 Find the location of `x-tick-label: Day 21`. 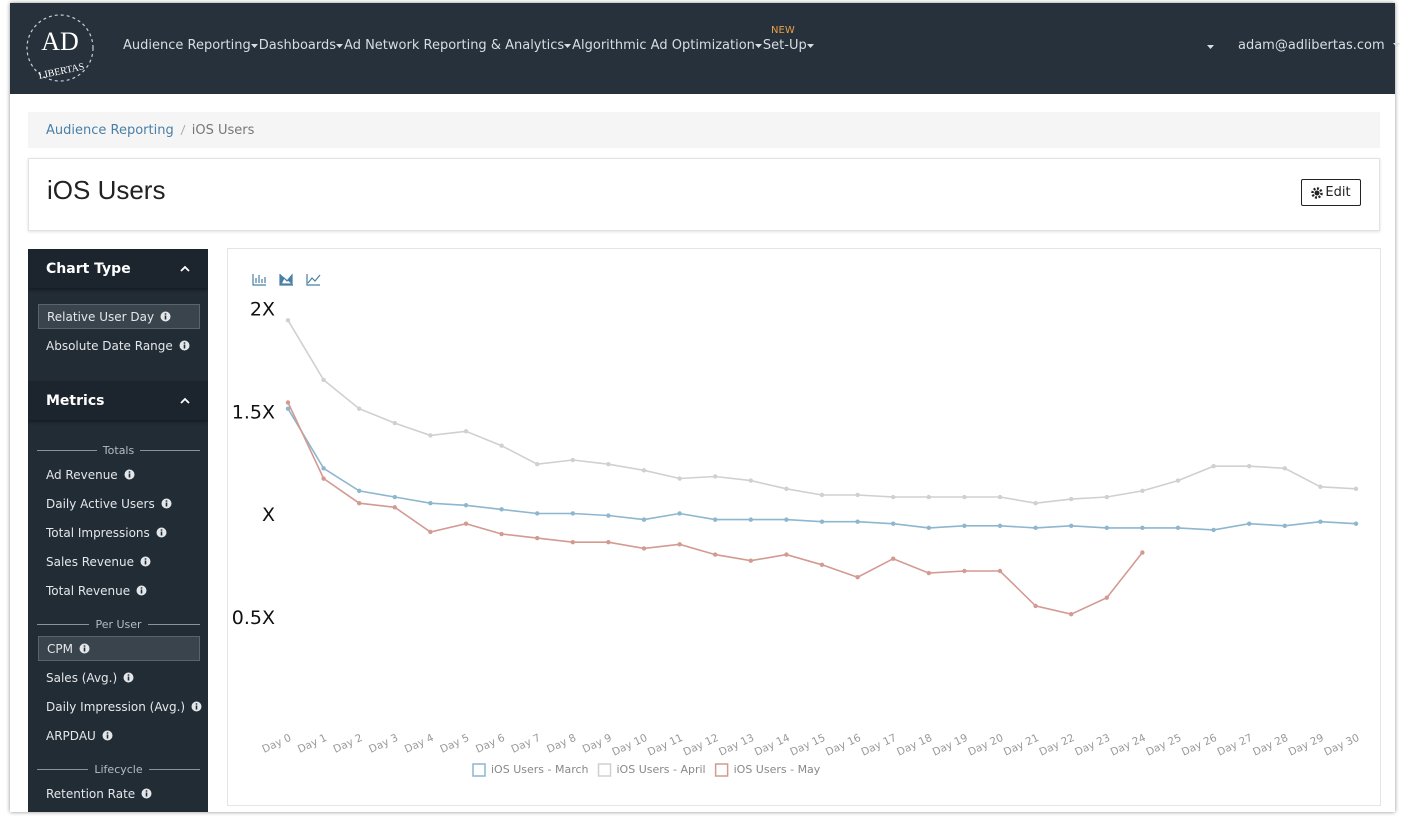

x-tick-label: Day 21 is located at coordinates (1021, 745).